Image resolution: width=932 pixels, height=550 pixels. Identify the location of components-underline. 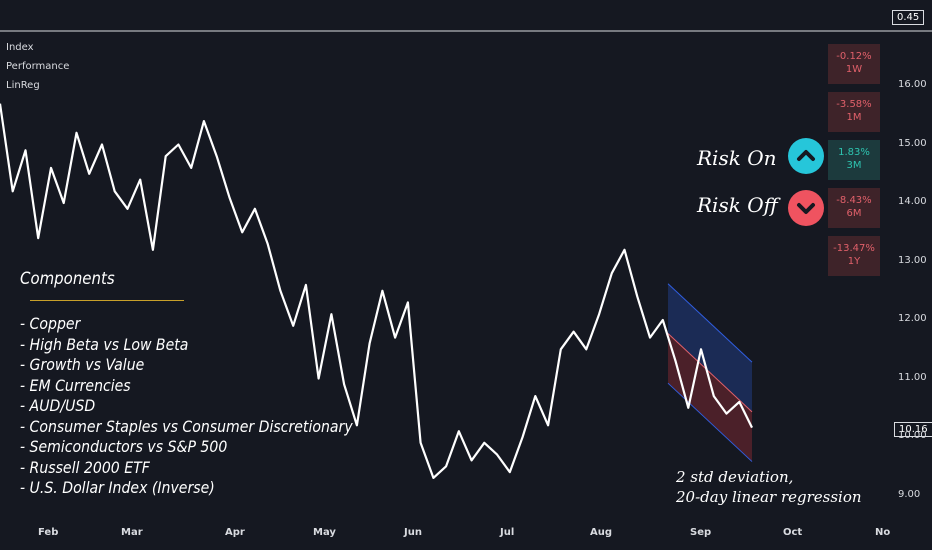
(107, 300).